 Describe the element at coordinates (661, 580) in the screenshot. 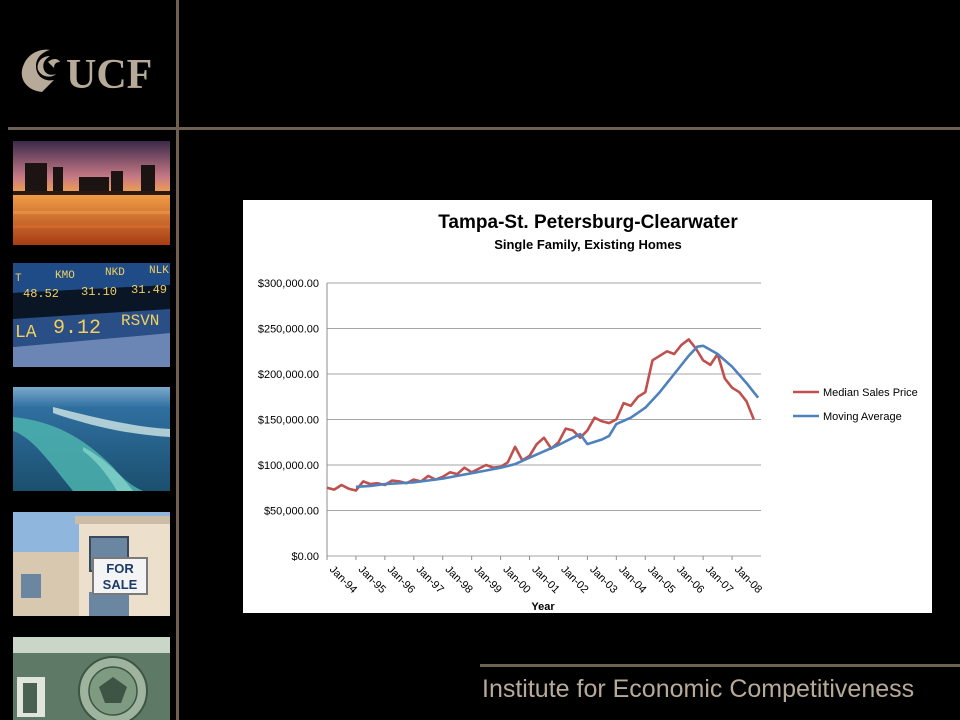

I see `x-tick-label: Jan-05` at that location.